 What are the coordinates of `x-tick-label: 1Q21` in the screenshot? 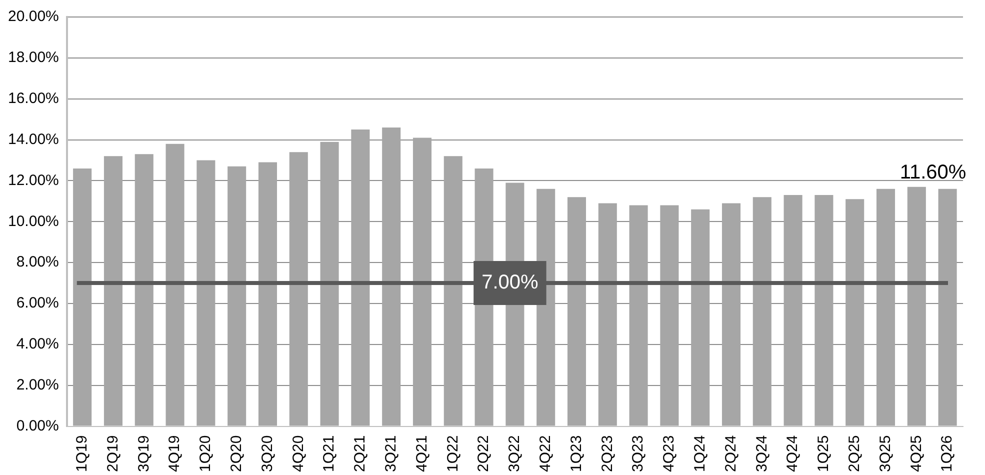 It's located at (329, 453).